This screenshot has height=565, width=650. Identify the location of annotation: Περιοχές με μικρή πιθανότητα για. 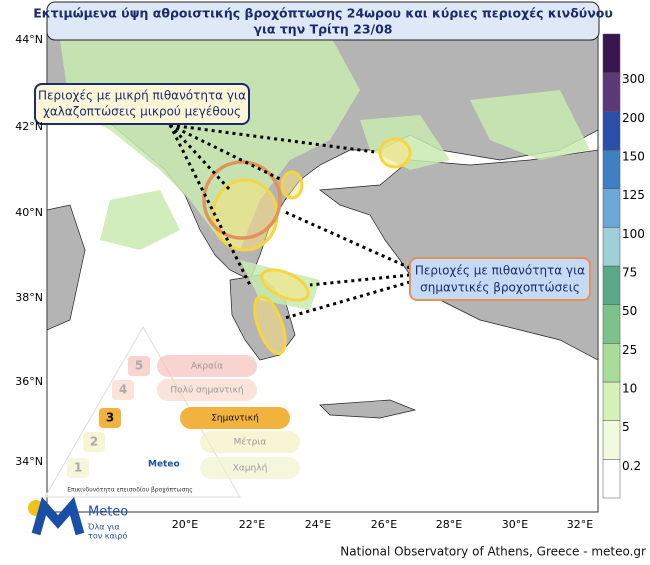
(142, 96).